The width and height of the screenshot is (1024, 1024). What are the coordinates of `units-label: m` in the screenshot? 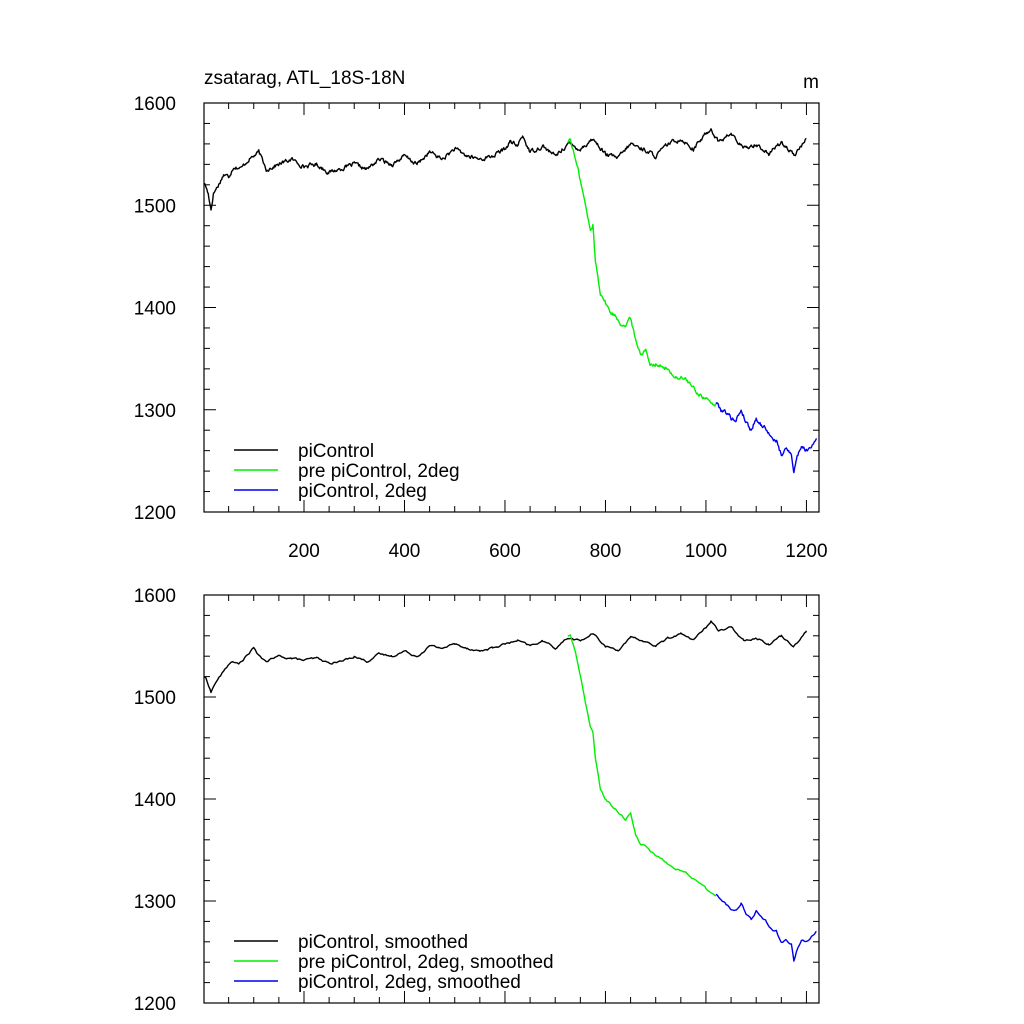 It's located at (811, 82).